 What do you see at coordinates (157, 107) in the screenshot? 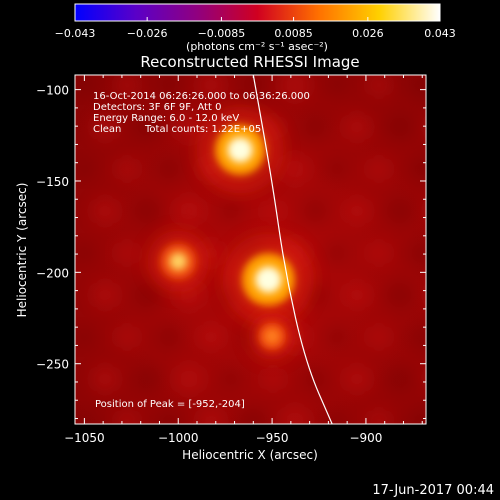
I see `annotation-detectors: Detectors: 3F 6F 9F, Att 0` at bounding box center [157, 107].